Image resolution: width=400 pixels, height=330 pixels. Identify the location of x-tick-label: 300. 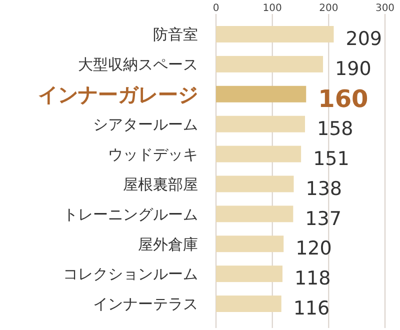
(385, 8).